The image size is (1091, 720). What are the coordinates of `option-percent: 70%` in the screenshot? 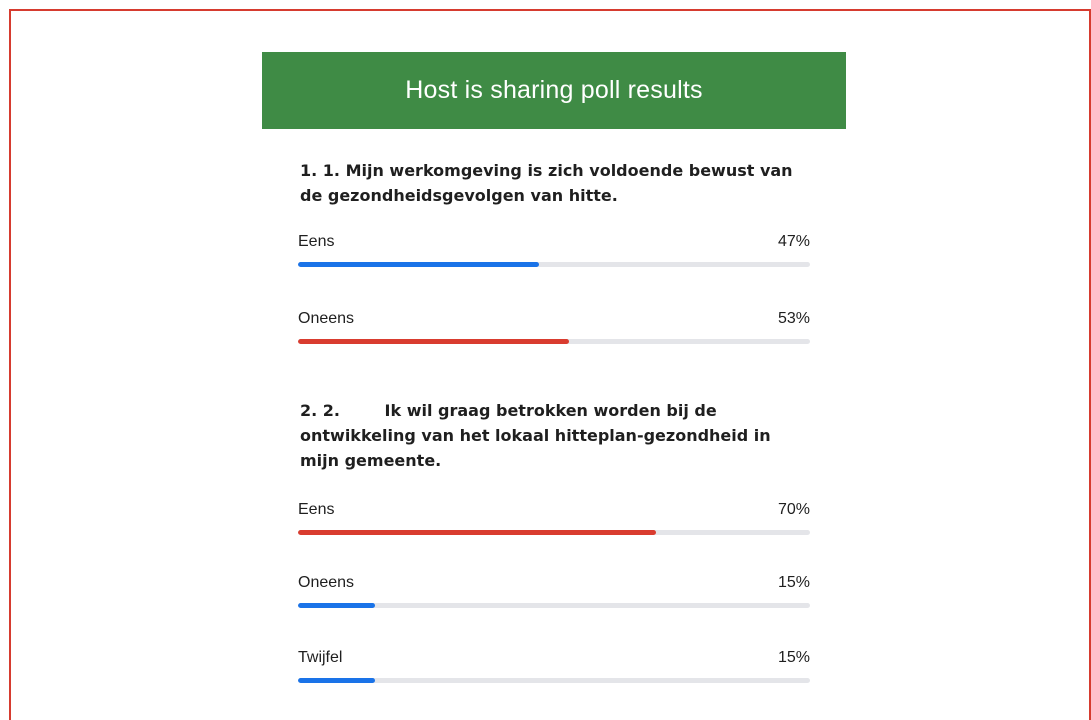 It's located at (793, 509).